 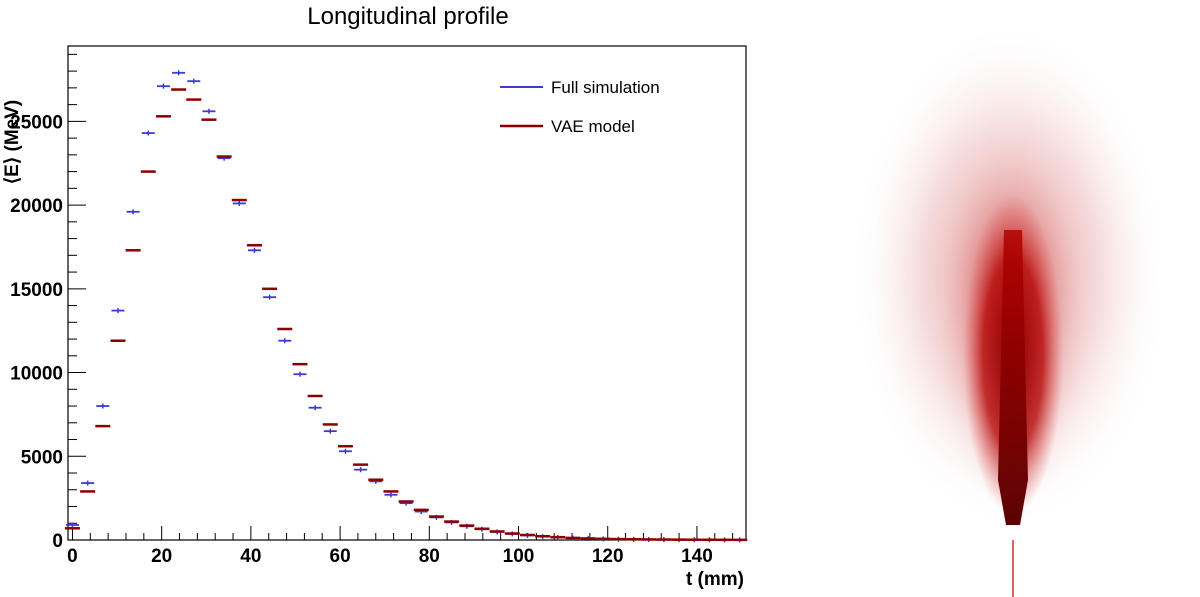 What do you see at coordinates (715, 579) in the screenshot?
I see `x-axis-label: t (mm)` at bounding box center [715, 579].